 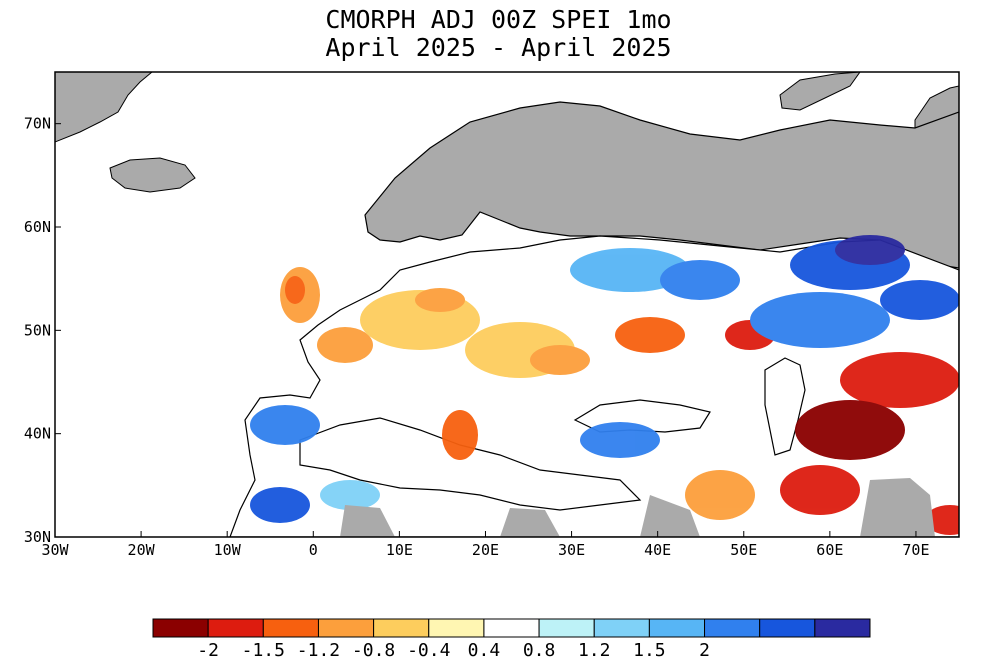 What do you see at coordinates (498, 19) in the screenshot?
I see `map-title: CMORPH ADJ 00Z SPEI 1mo` at bounding box center [498, 19].